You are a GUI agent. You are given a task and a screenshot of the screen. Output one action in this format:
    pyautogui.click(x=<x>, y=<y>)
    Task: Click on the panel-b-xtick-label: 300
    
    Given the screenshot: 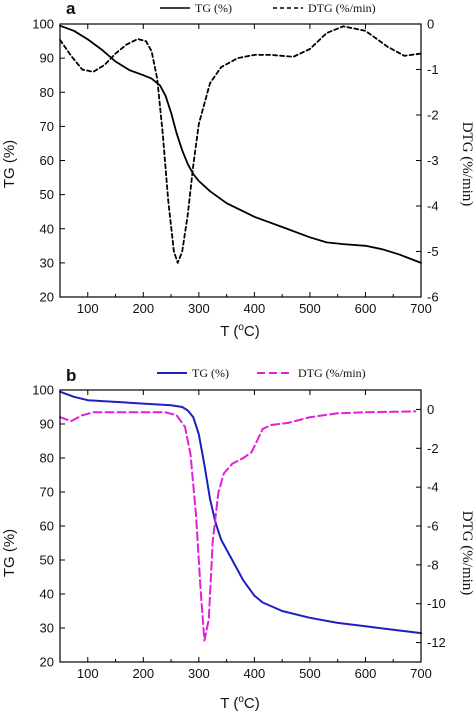 What is the action you would take?
    pyautogui.click(x=199, y=673)
    